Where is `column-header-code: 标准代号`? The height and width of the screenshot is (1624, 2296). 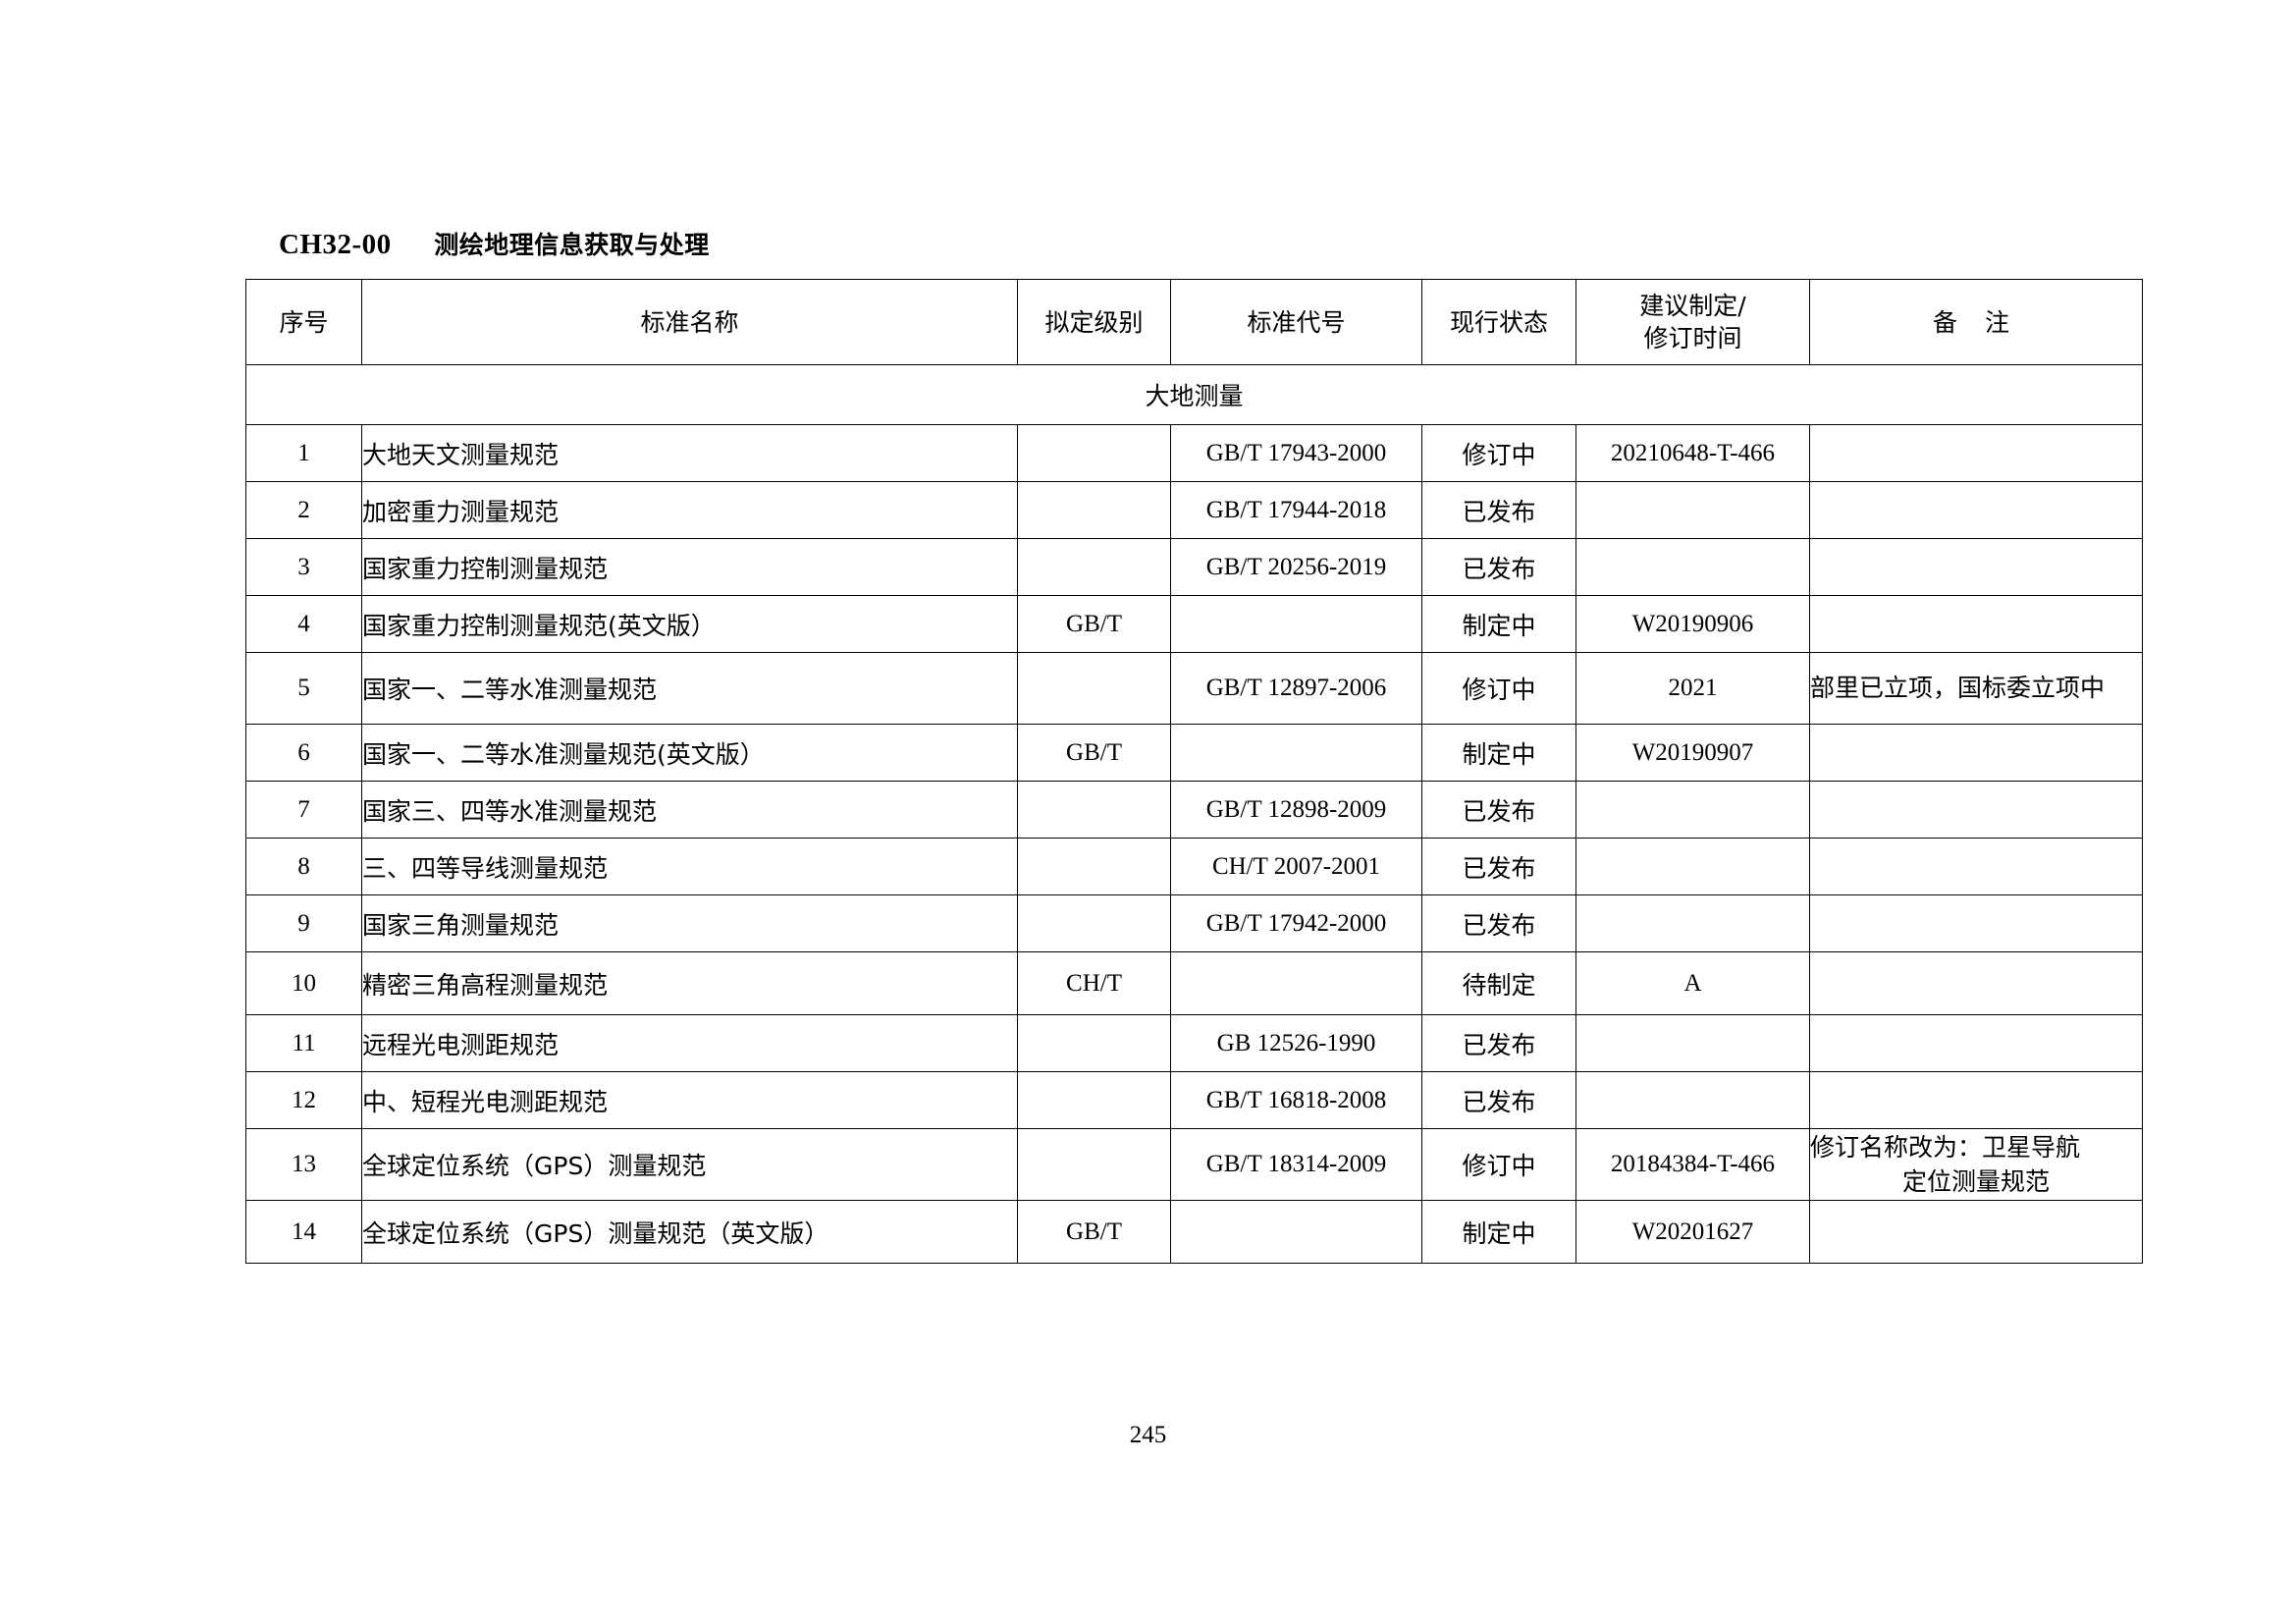 column-header-code: 标准代号 is located at coordinates (1296, 322).